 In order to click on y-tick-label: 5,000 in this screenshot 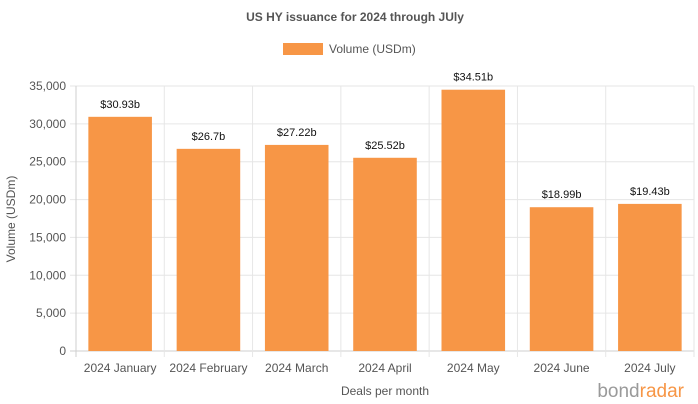, I will do `click(51, 313)`.